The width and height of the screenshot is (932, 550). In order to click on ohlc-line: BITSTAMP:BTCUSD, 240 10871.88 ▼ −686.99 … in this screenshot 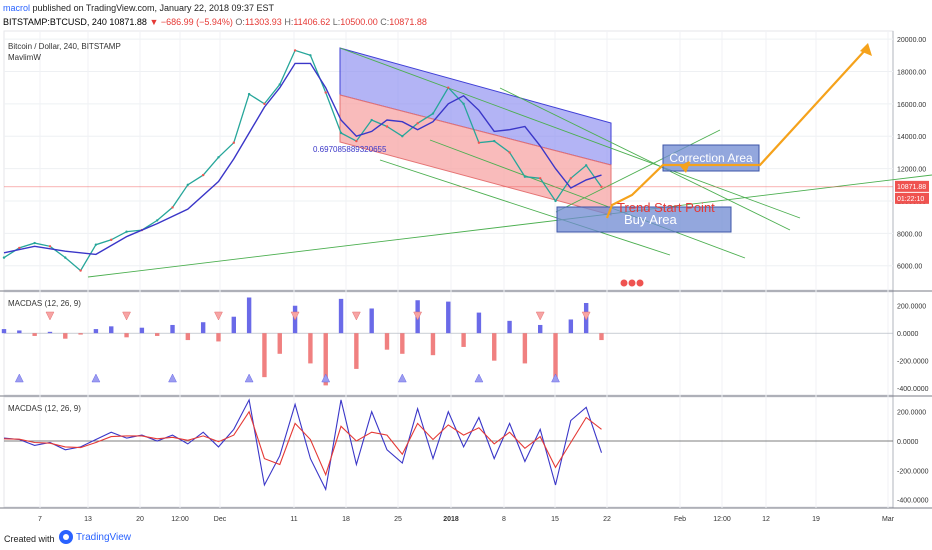, I will do `click(215, 22)`.